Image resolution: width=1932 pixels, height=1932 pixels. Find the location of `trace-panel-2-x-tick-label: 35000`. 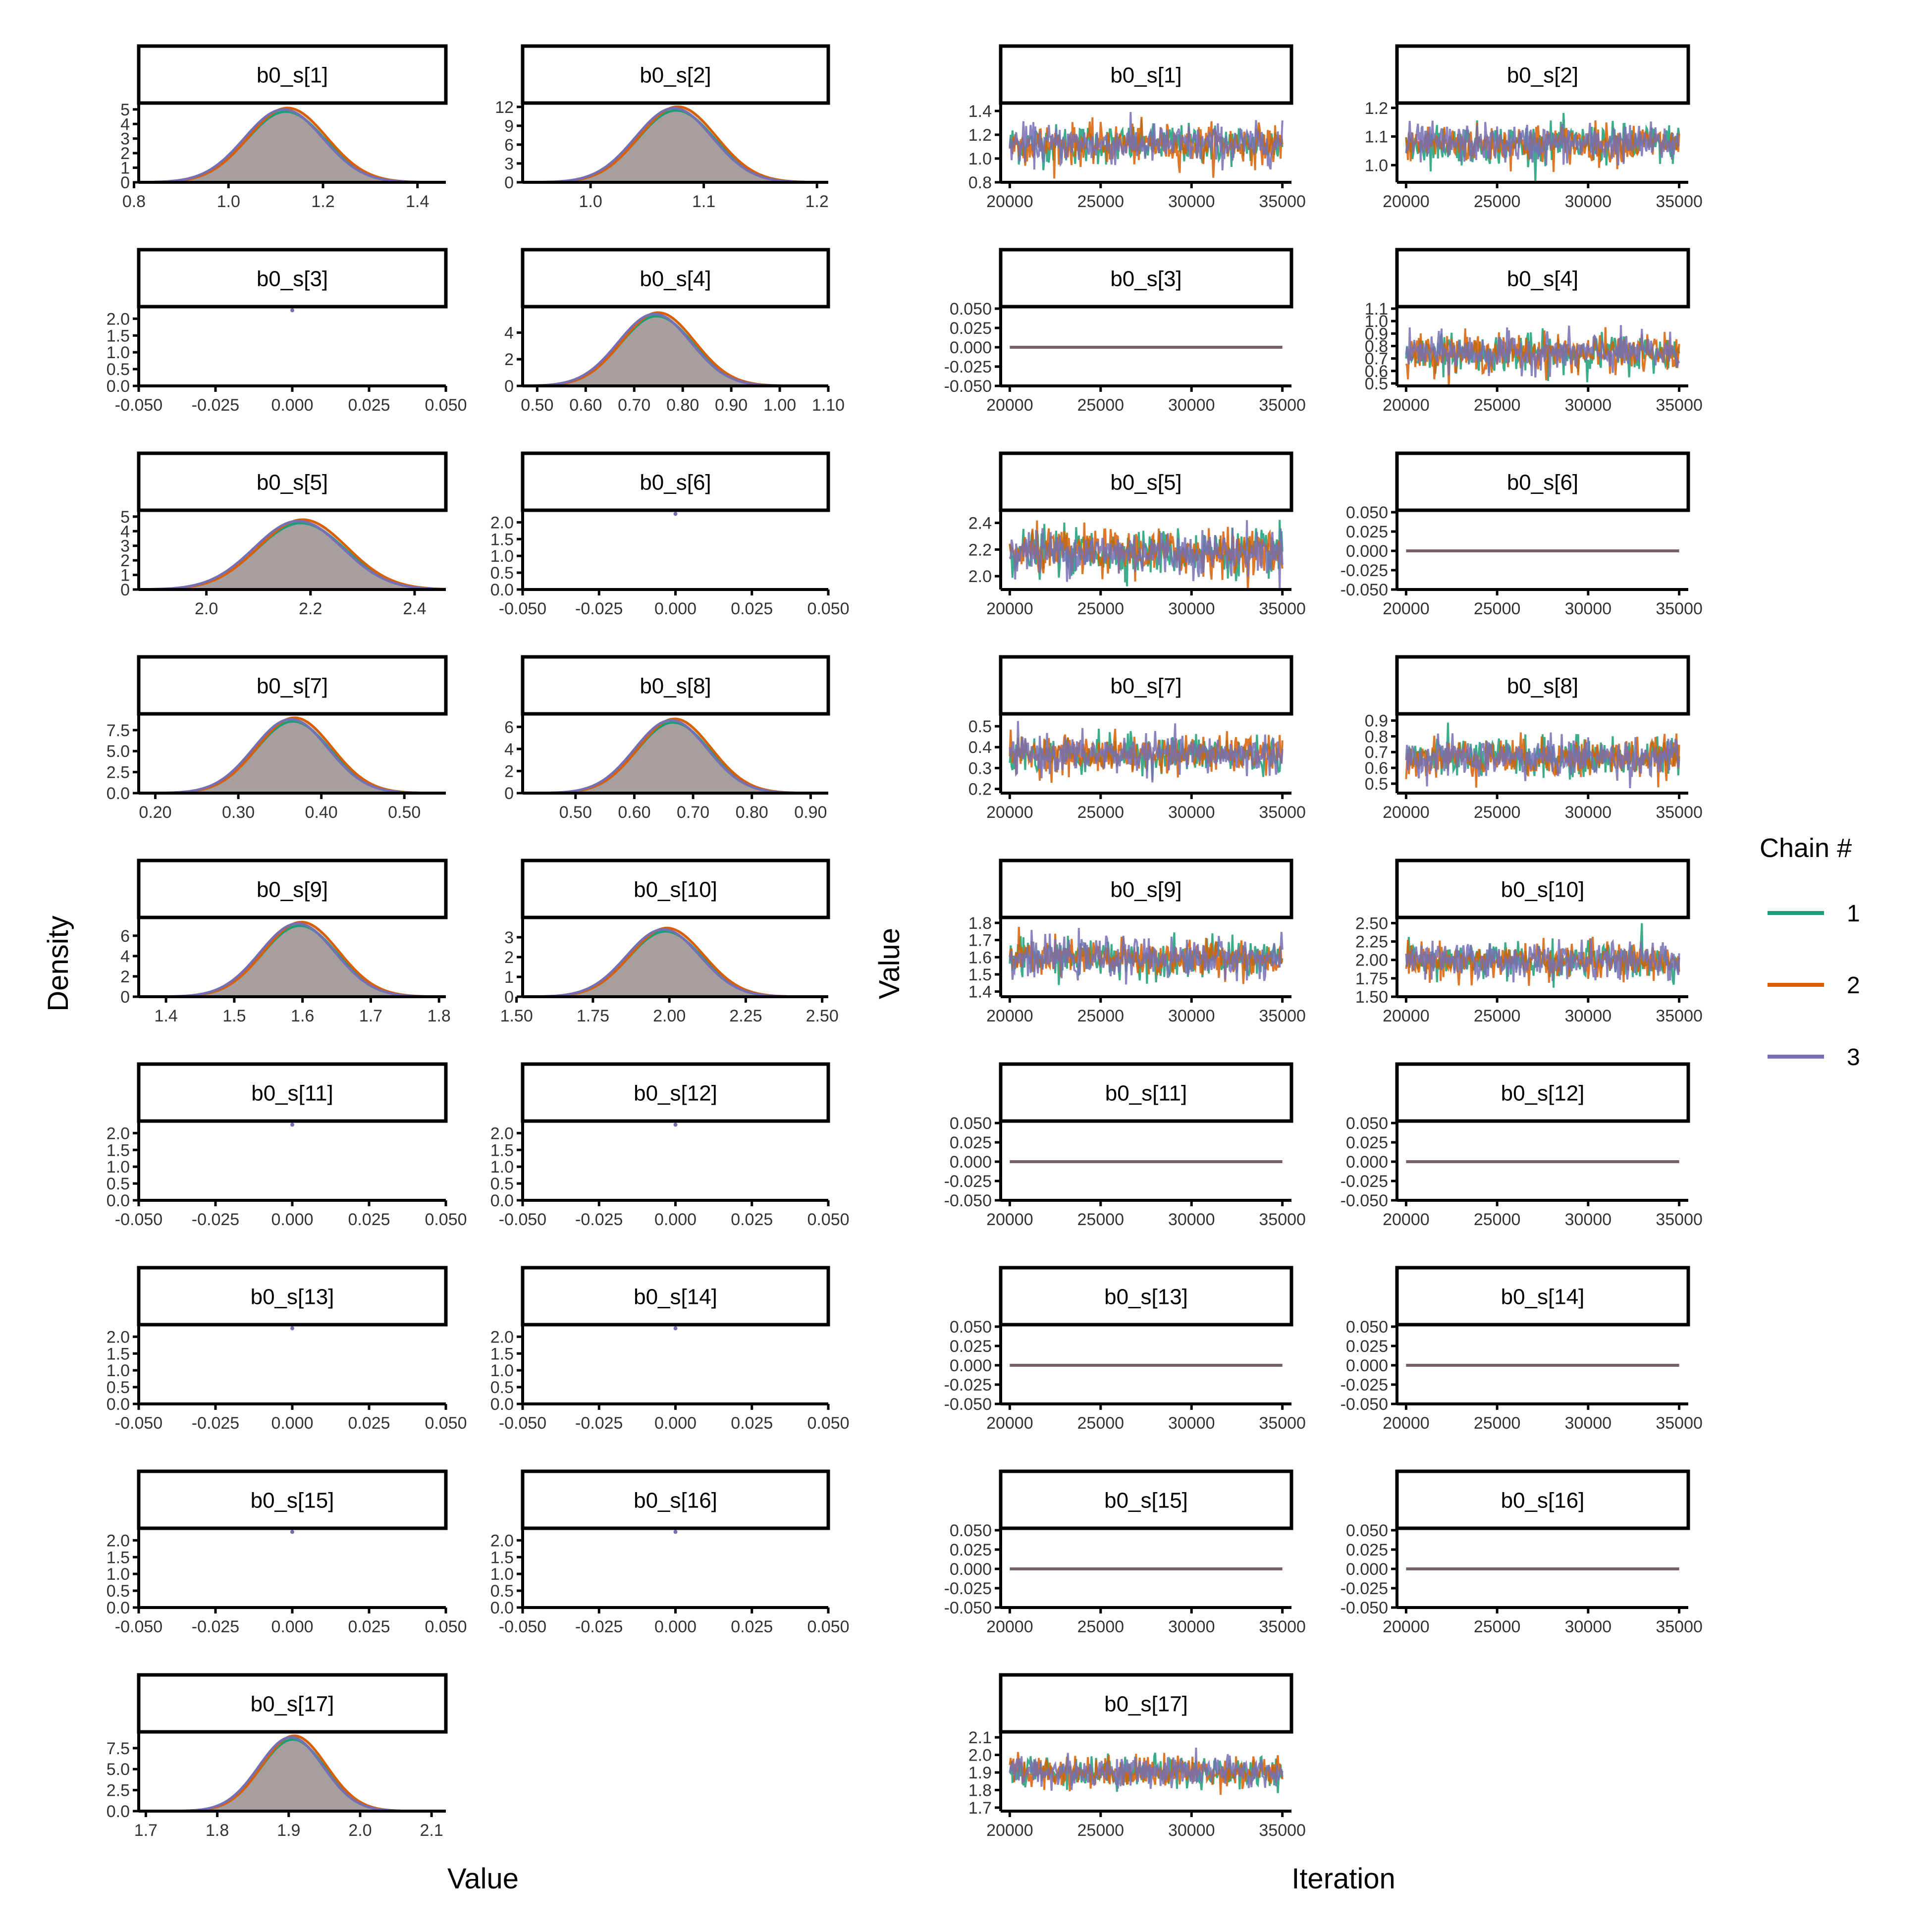

trace-panel-2-x-tick-label: 35000 is located at coordinates (1679, 201).